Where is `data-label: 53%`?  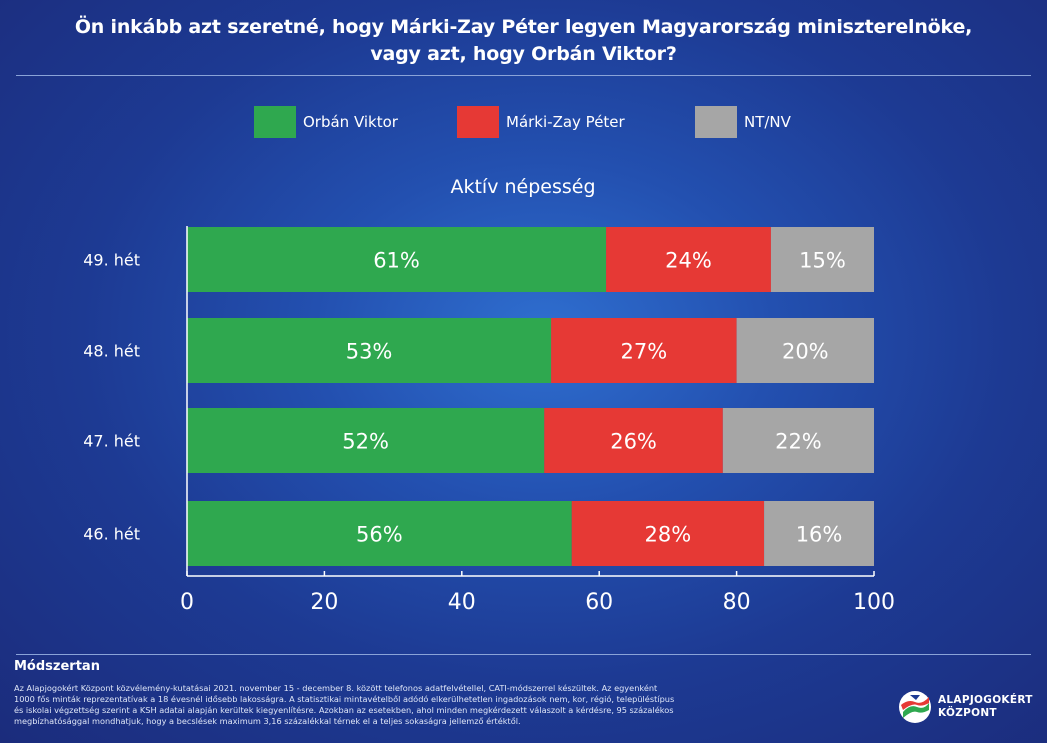
data-label: 53% is located at coordinates (369, 352).